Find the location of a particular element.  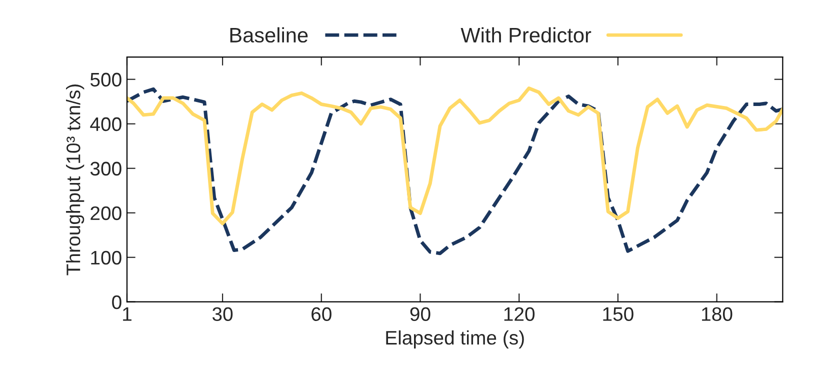

y-tick-label: 400 is located at coordinates (106, 124).